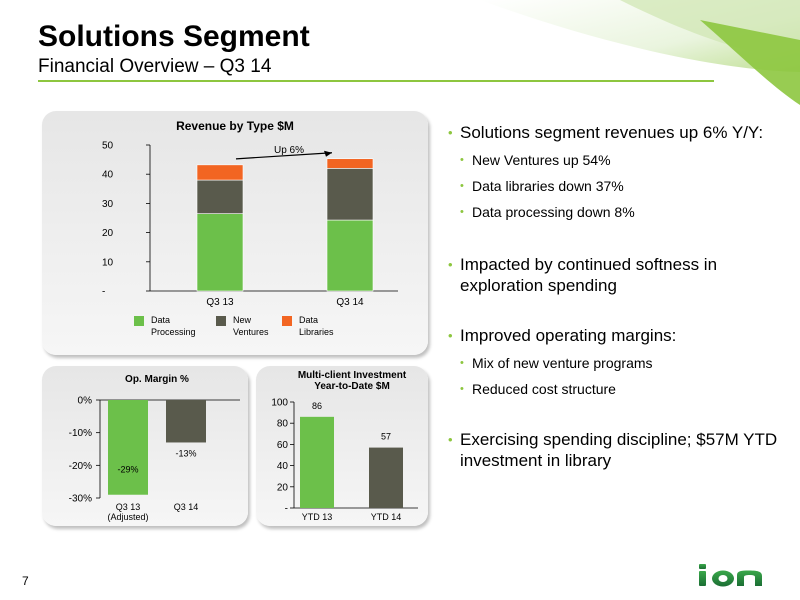  Describe the element at coordinates (316, 332) in the screenshot. I see `legend-label: Libraries` at that location.